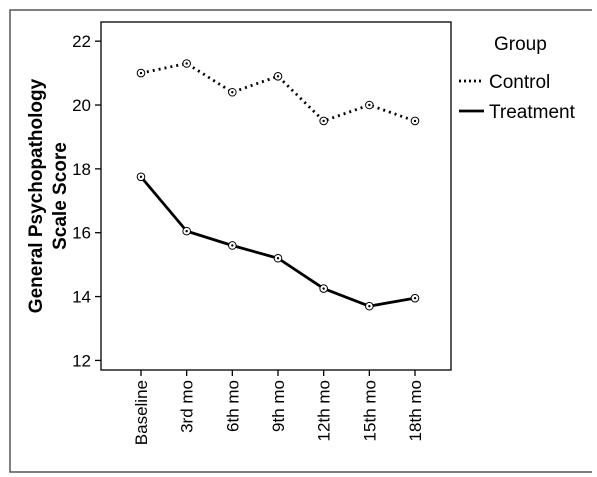  I want to click on x-tick-label: 3rd mo, so click(187, 406).